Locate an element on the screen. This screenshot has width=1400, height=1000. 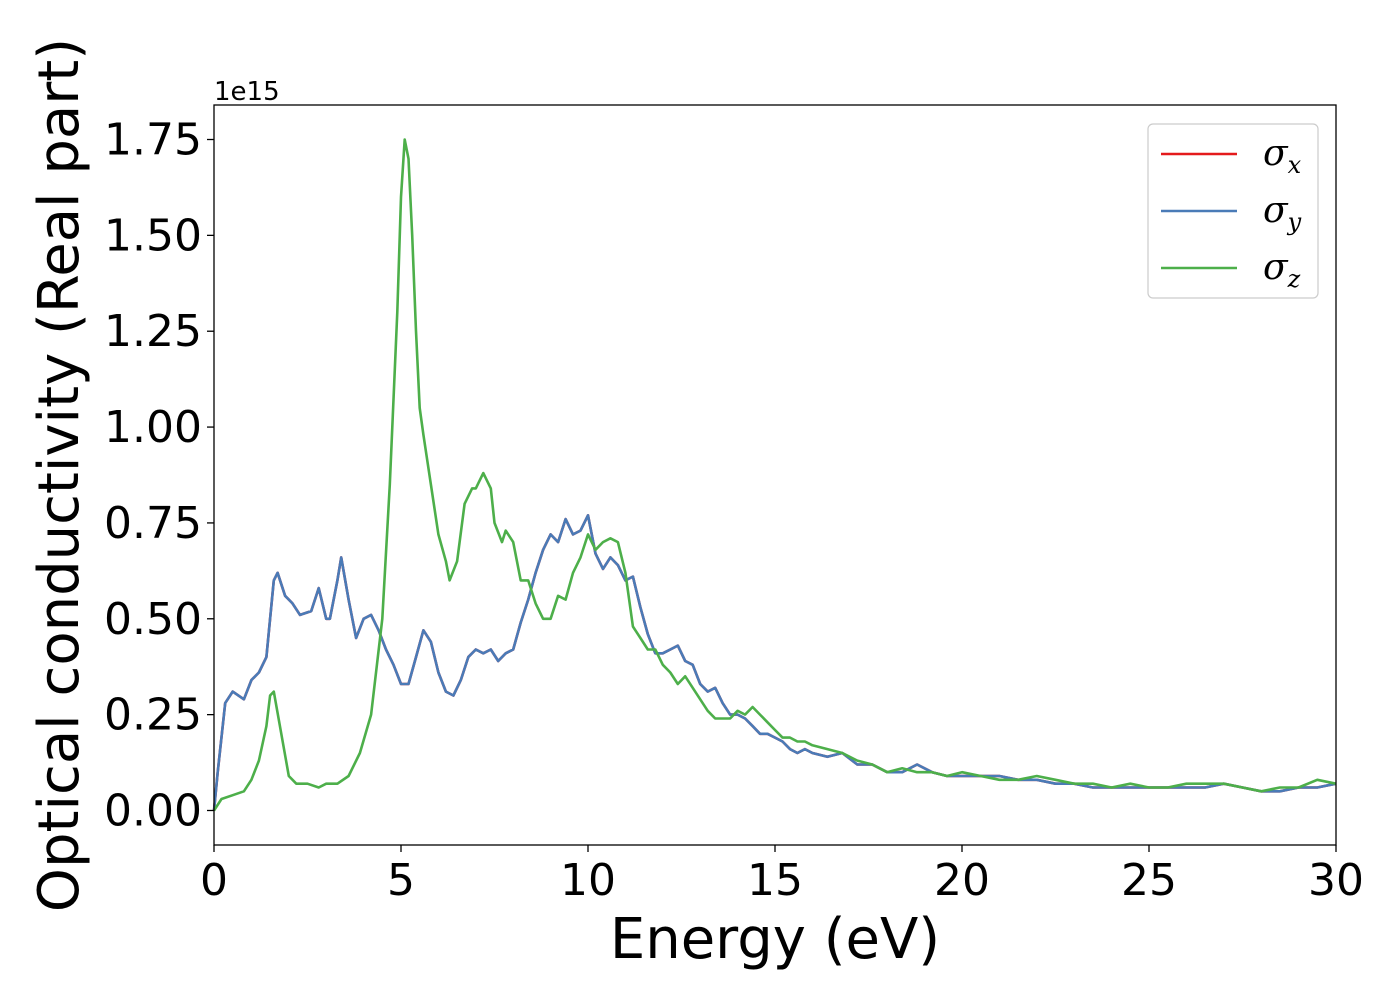
y-tick-label: 1.25 is located at coordinates (153, 331).